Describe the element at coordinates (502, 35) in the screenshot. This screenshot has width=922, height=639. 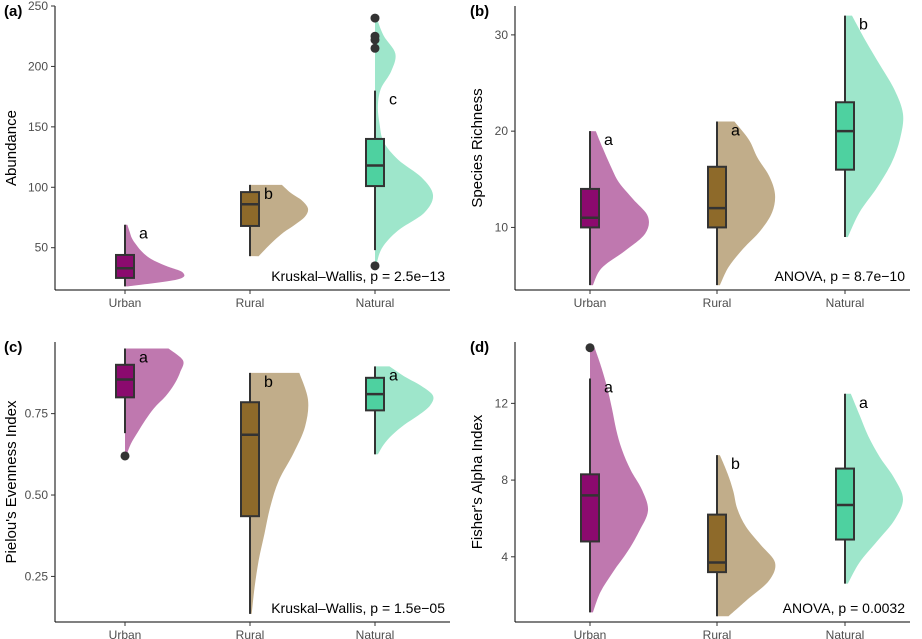
I see `y-tick-label: 30` at that location.